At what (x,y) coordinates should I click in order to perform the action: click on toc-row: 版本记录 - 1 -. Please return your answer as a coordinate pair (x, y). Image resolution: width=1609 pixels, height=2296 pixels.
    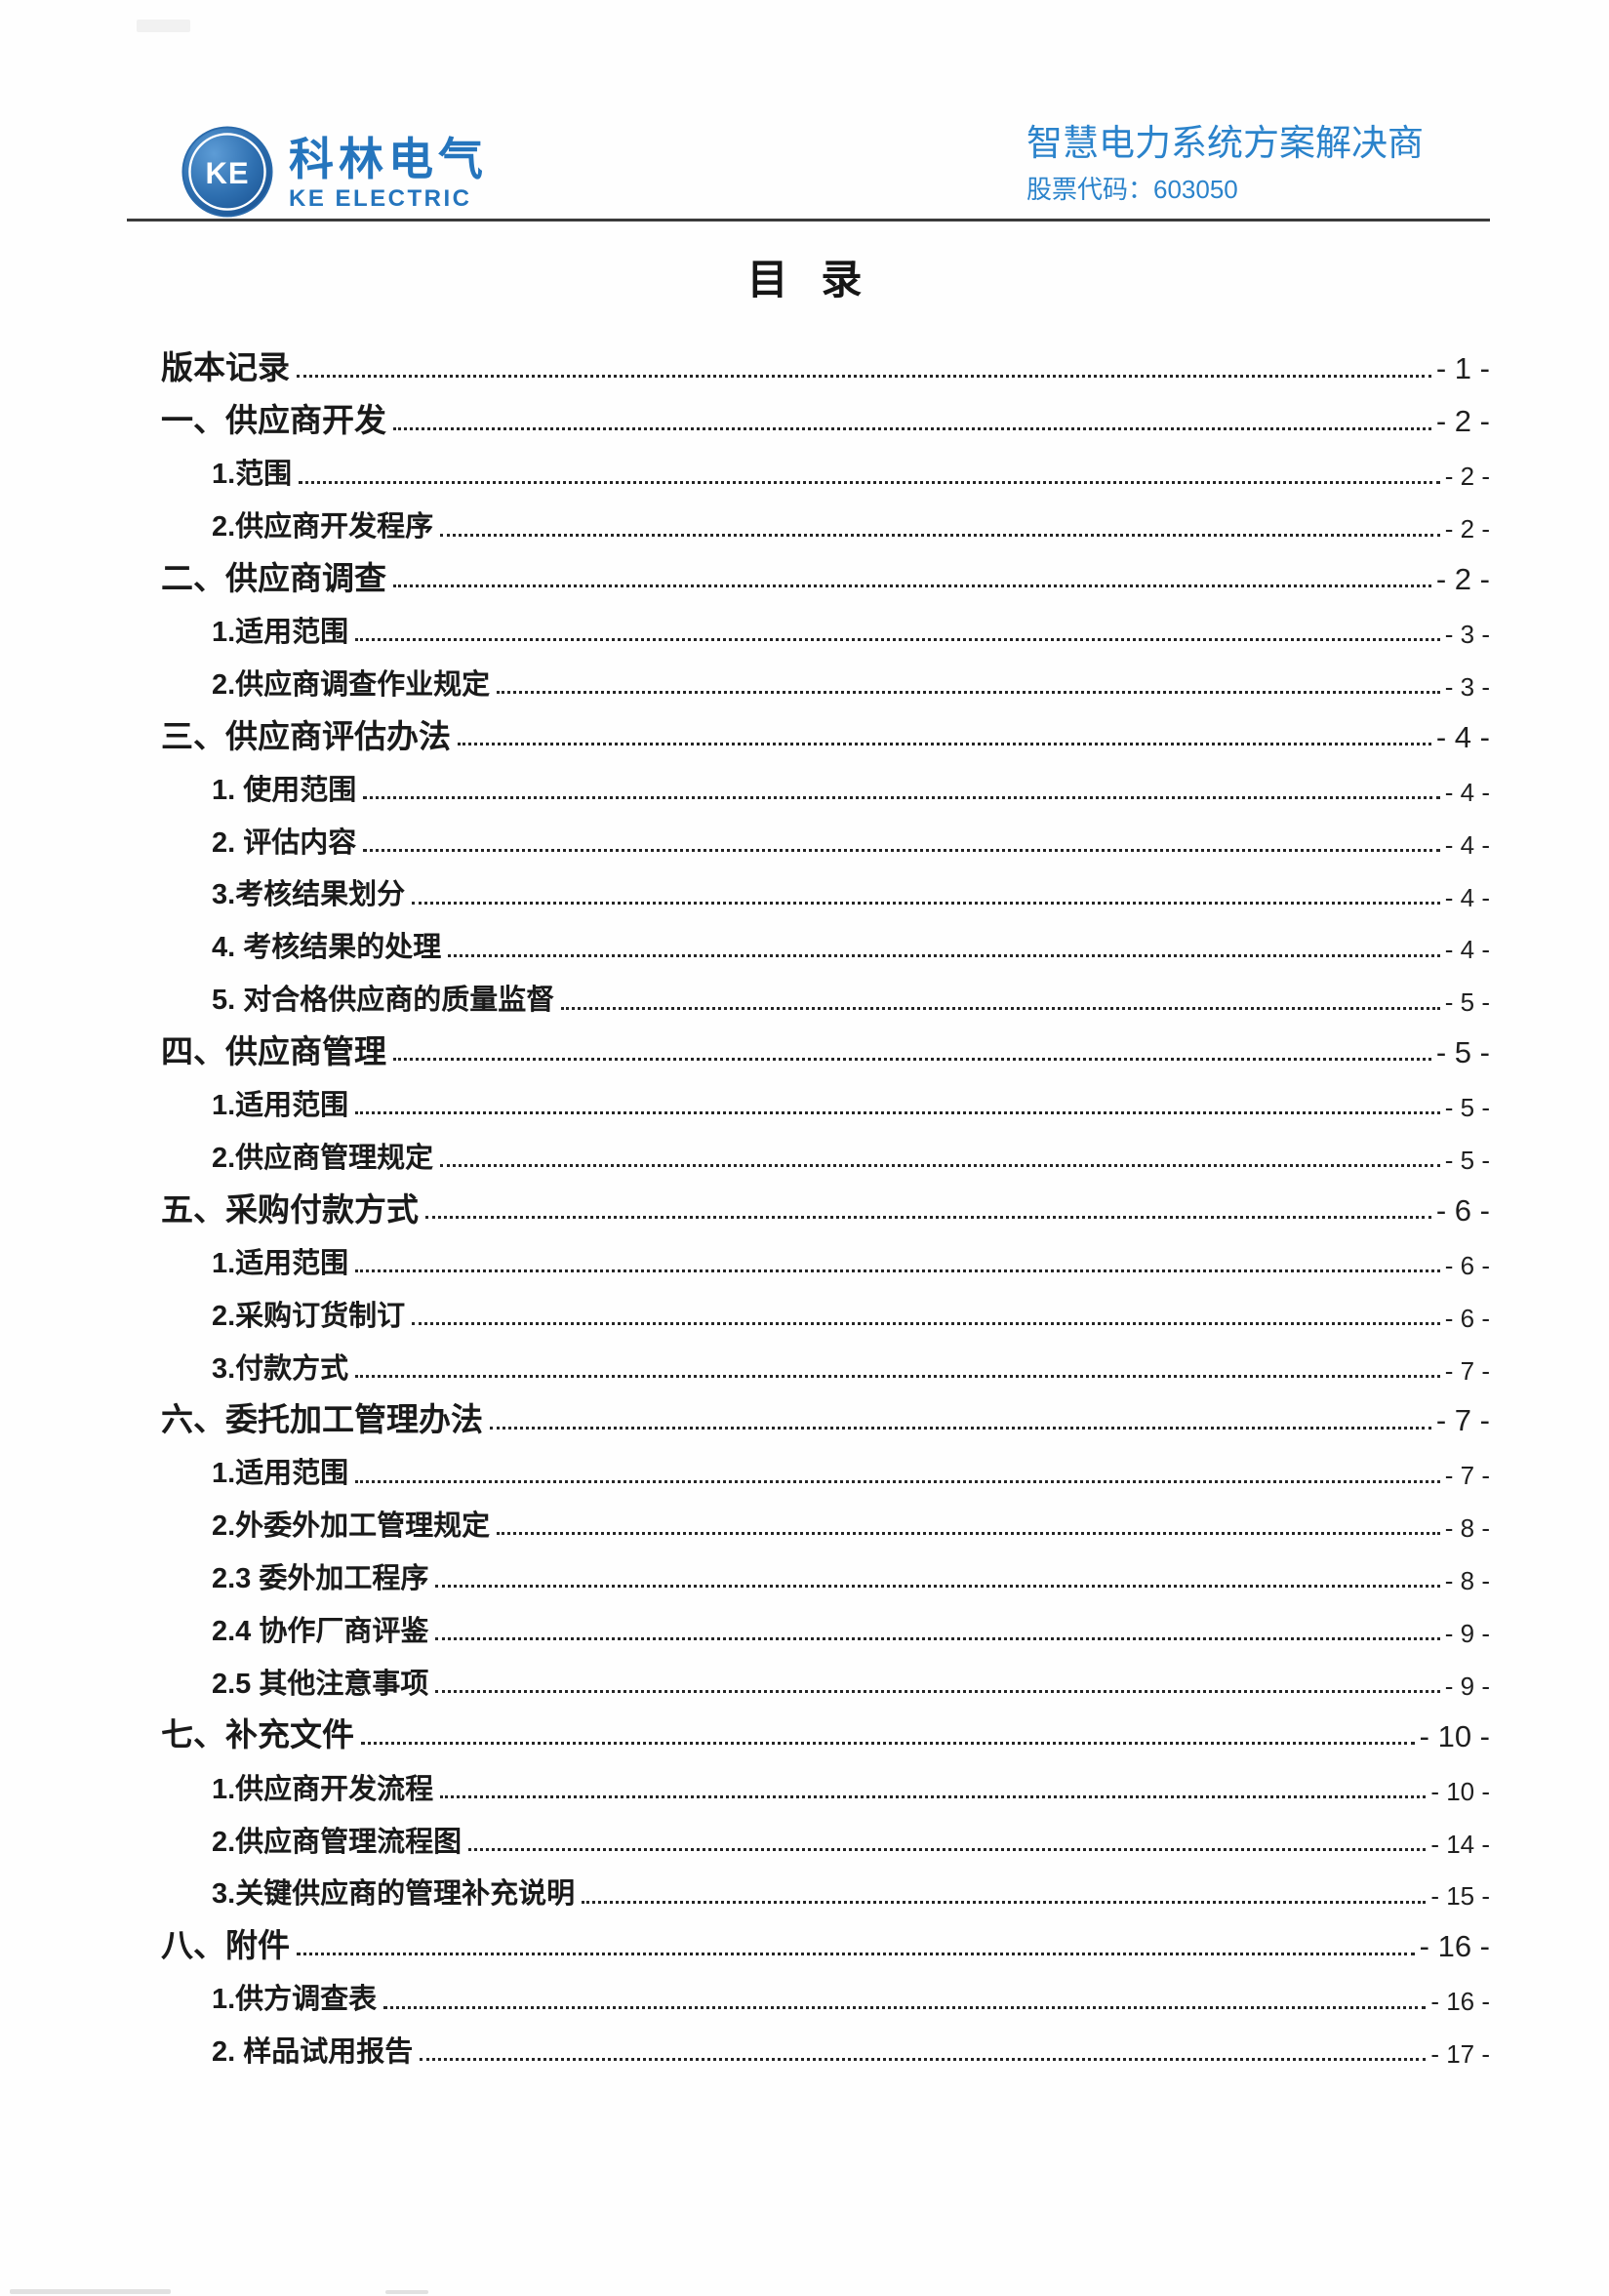
    Looking at the image, I should click on (826, 359).